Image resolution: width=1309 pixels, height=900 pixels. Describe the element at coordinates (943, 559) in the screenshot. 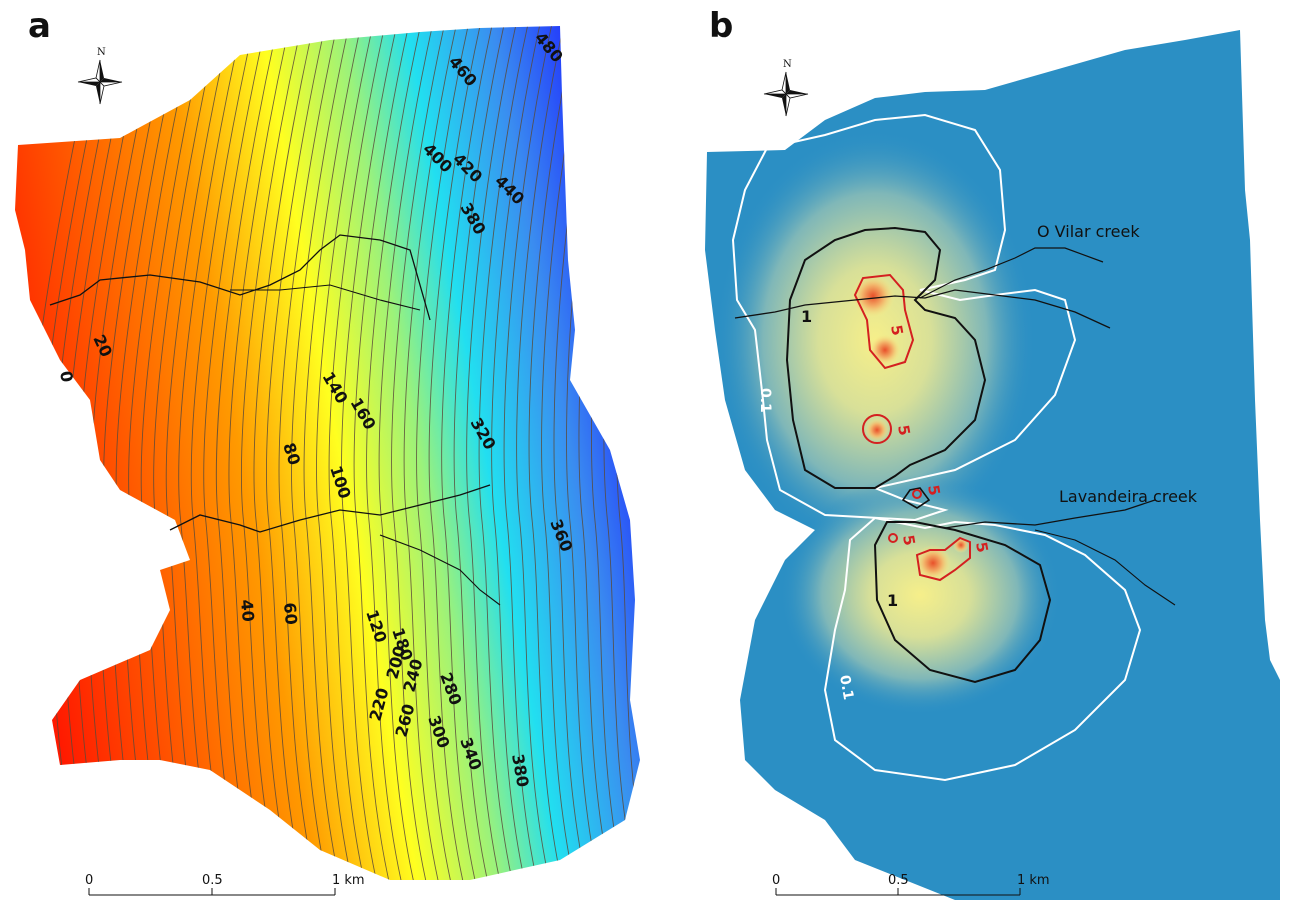

I see `contour-5-south` at that location.